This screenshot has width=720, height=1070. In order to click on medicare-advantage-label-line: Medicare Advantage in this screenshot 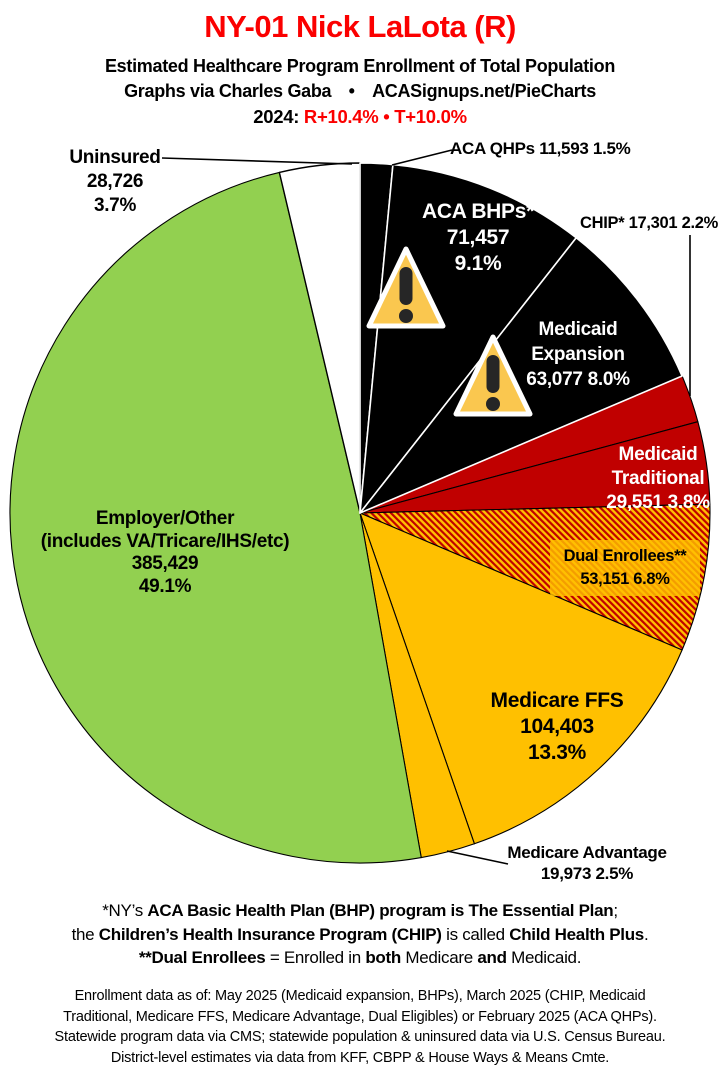, I will do `click(587, 852)`.